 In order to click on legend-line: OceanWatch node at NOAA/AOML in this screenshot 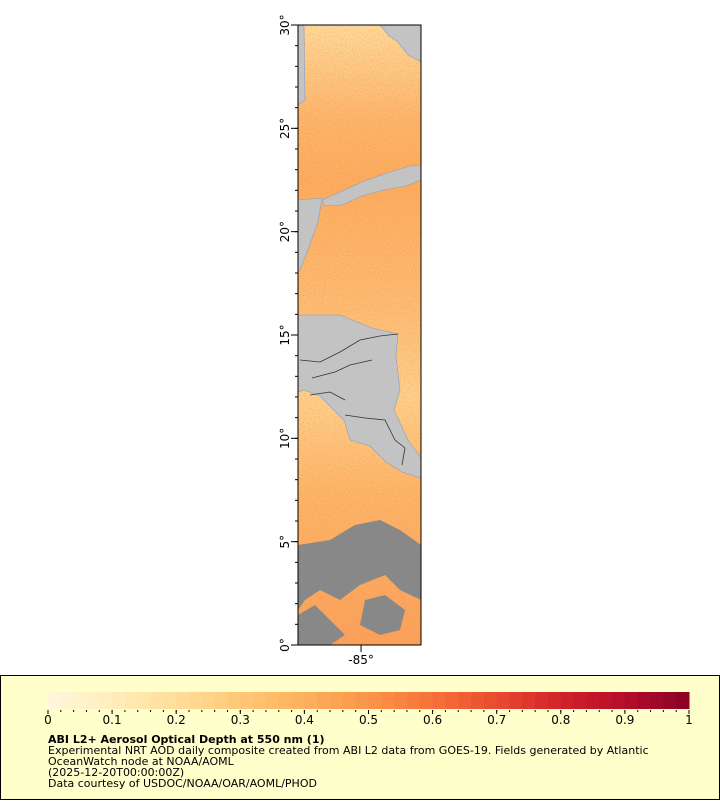, I will do `click(141, 761)`.